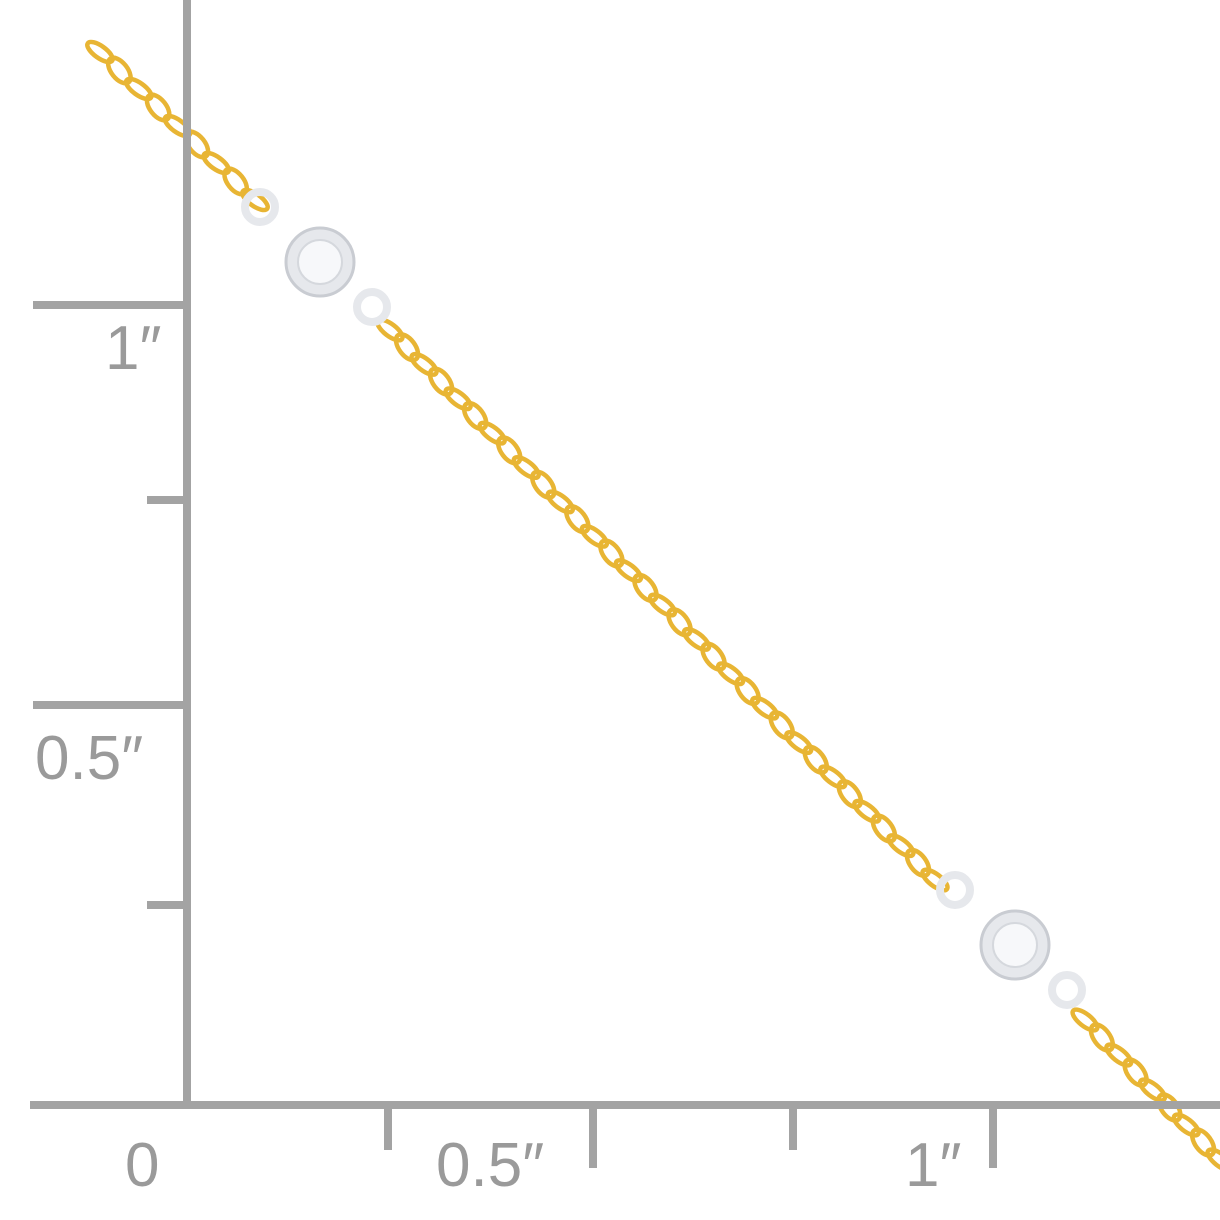  What do you see at coordinates (133, 348) in the screenshot?
I see `ruler-label-v-1in: 1″` at bounding box center [133, 348].